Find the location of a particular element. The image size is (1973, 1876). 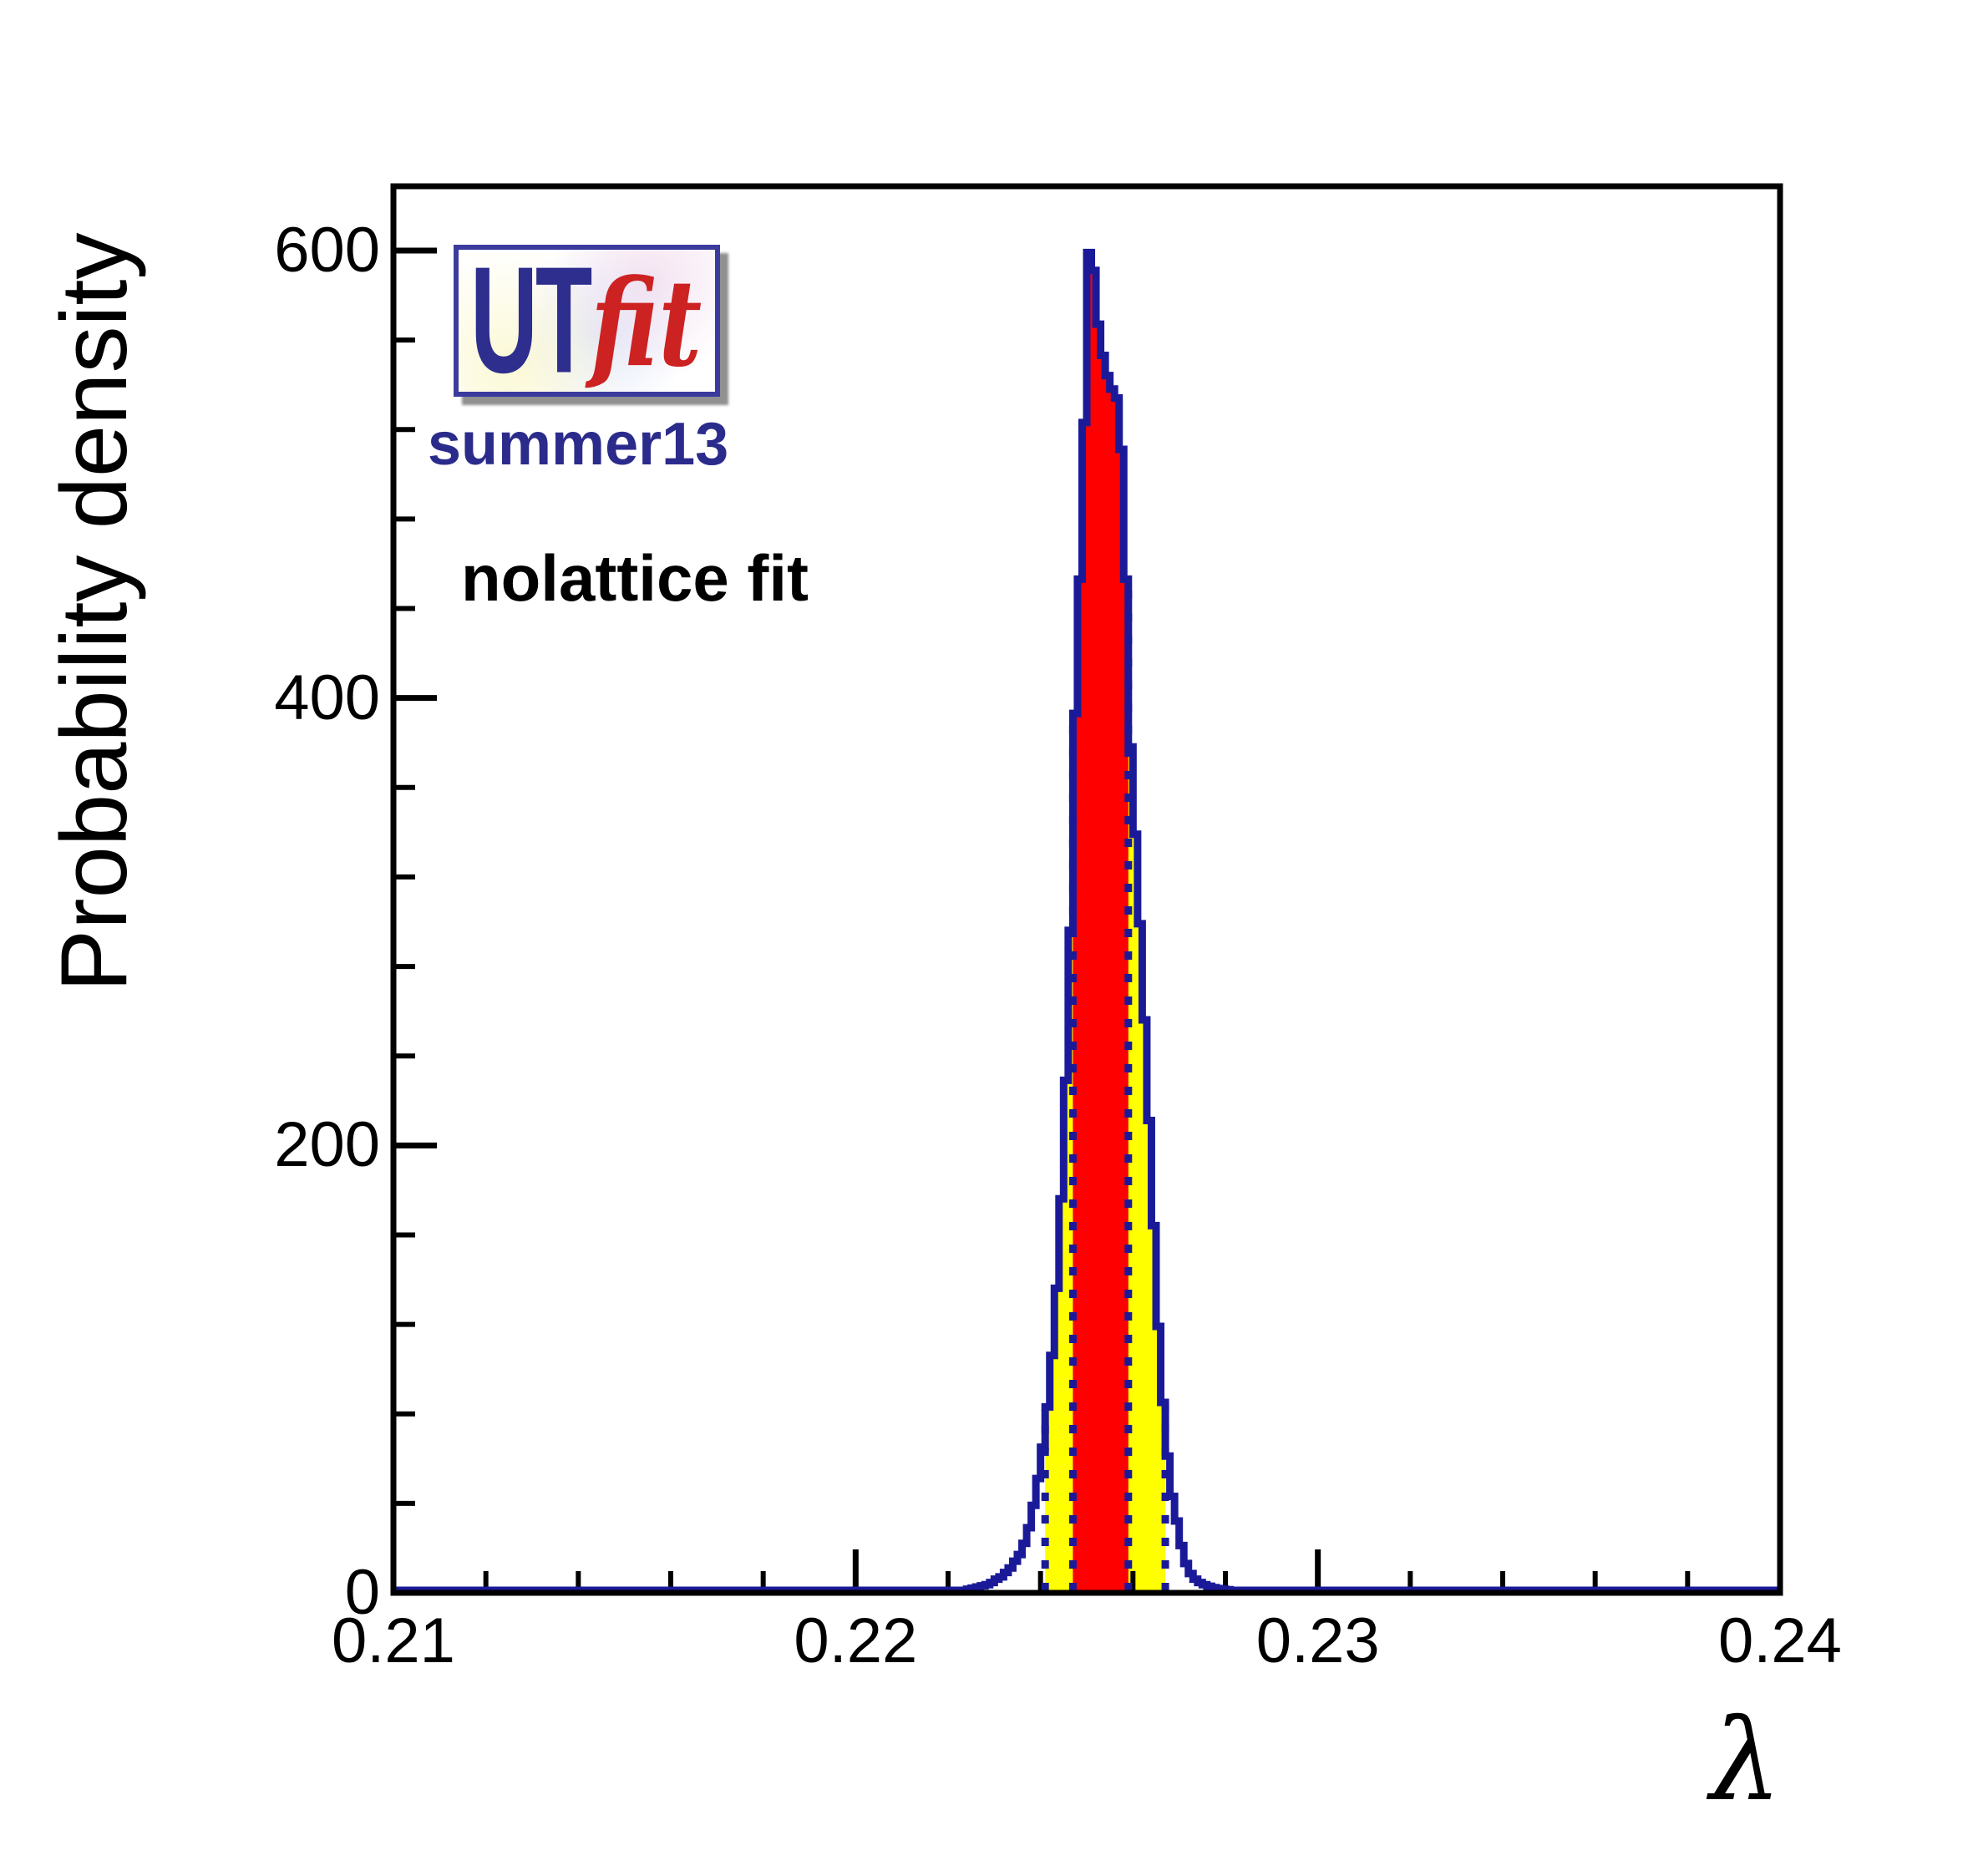

x-axis-title: λ is located at coordinates (1746, 1760).